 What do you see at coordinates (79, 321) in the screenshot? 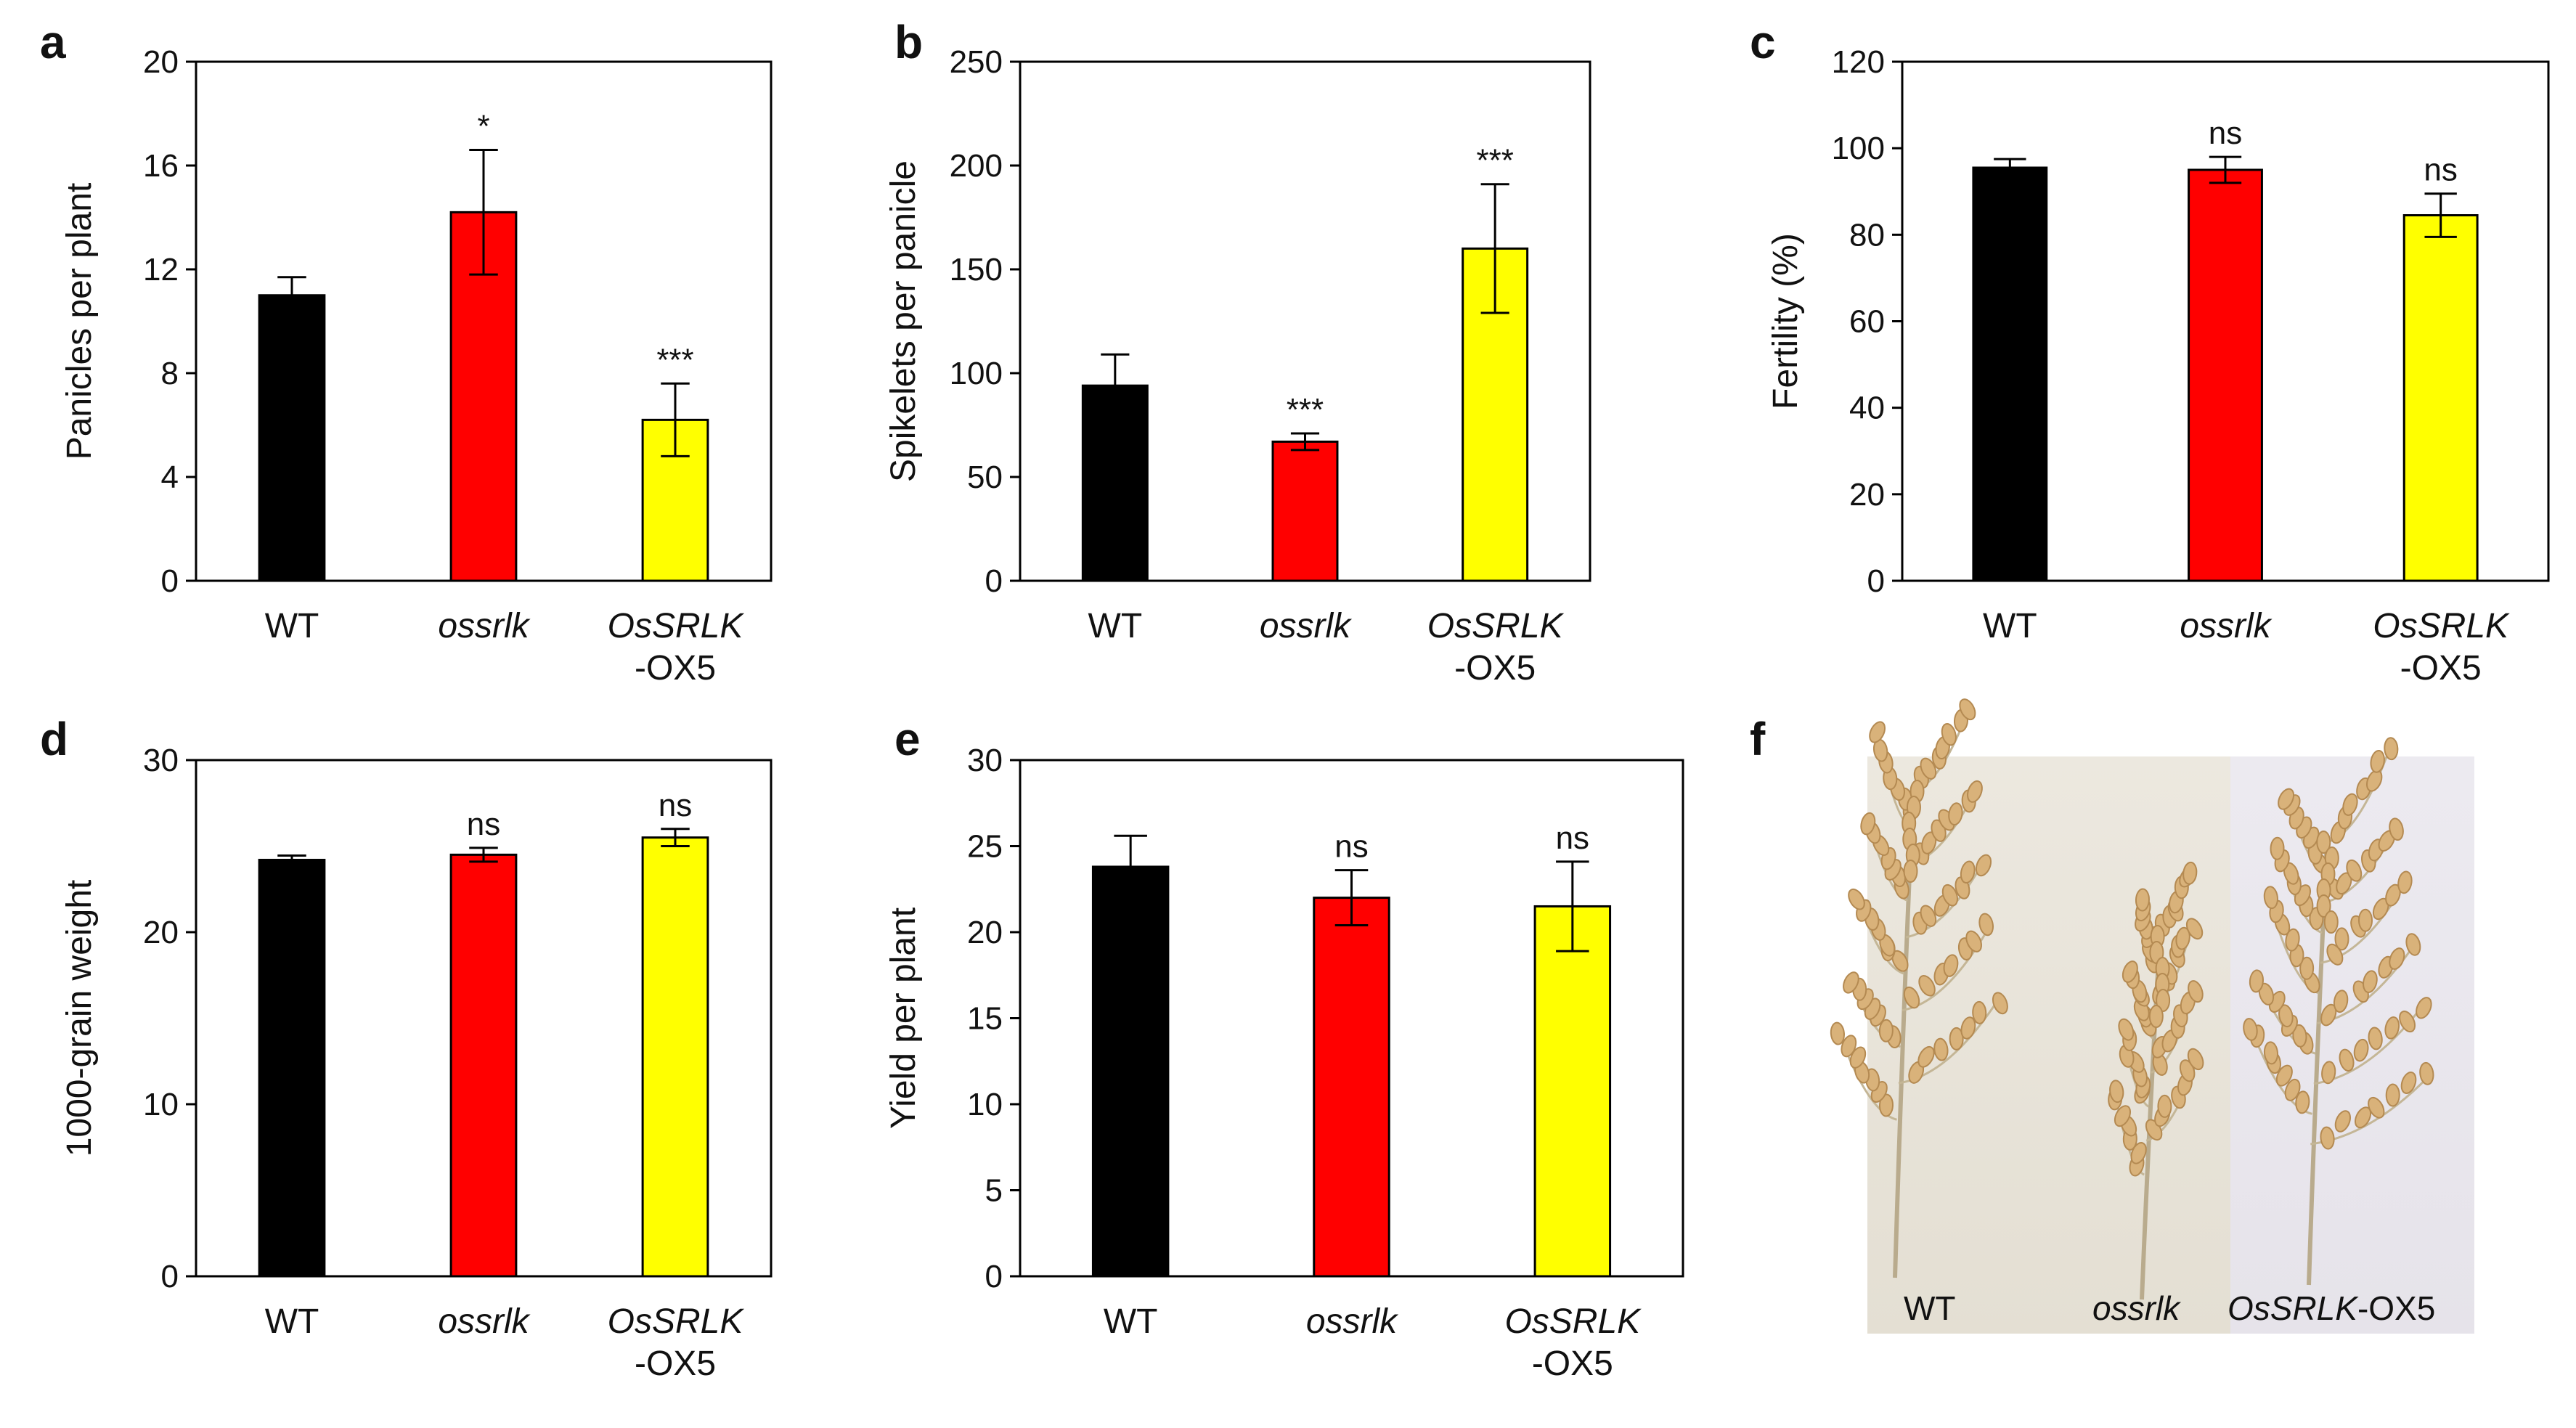
I see `y-axis-label: Panicles per plant` at bounding box center [79, 321].